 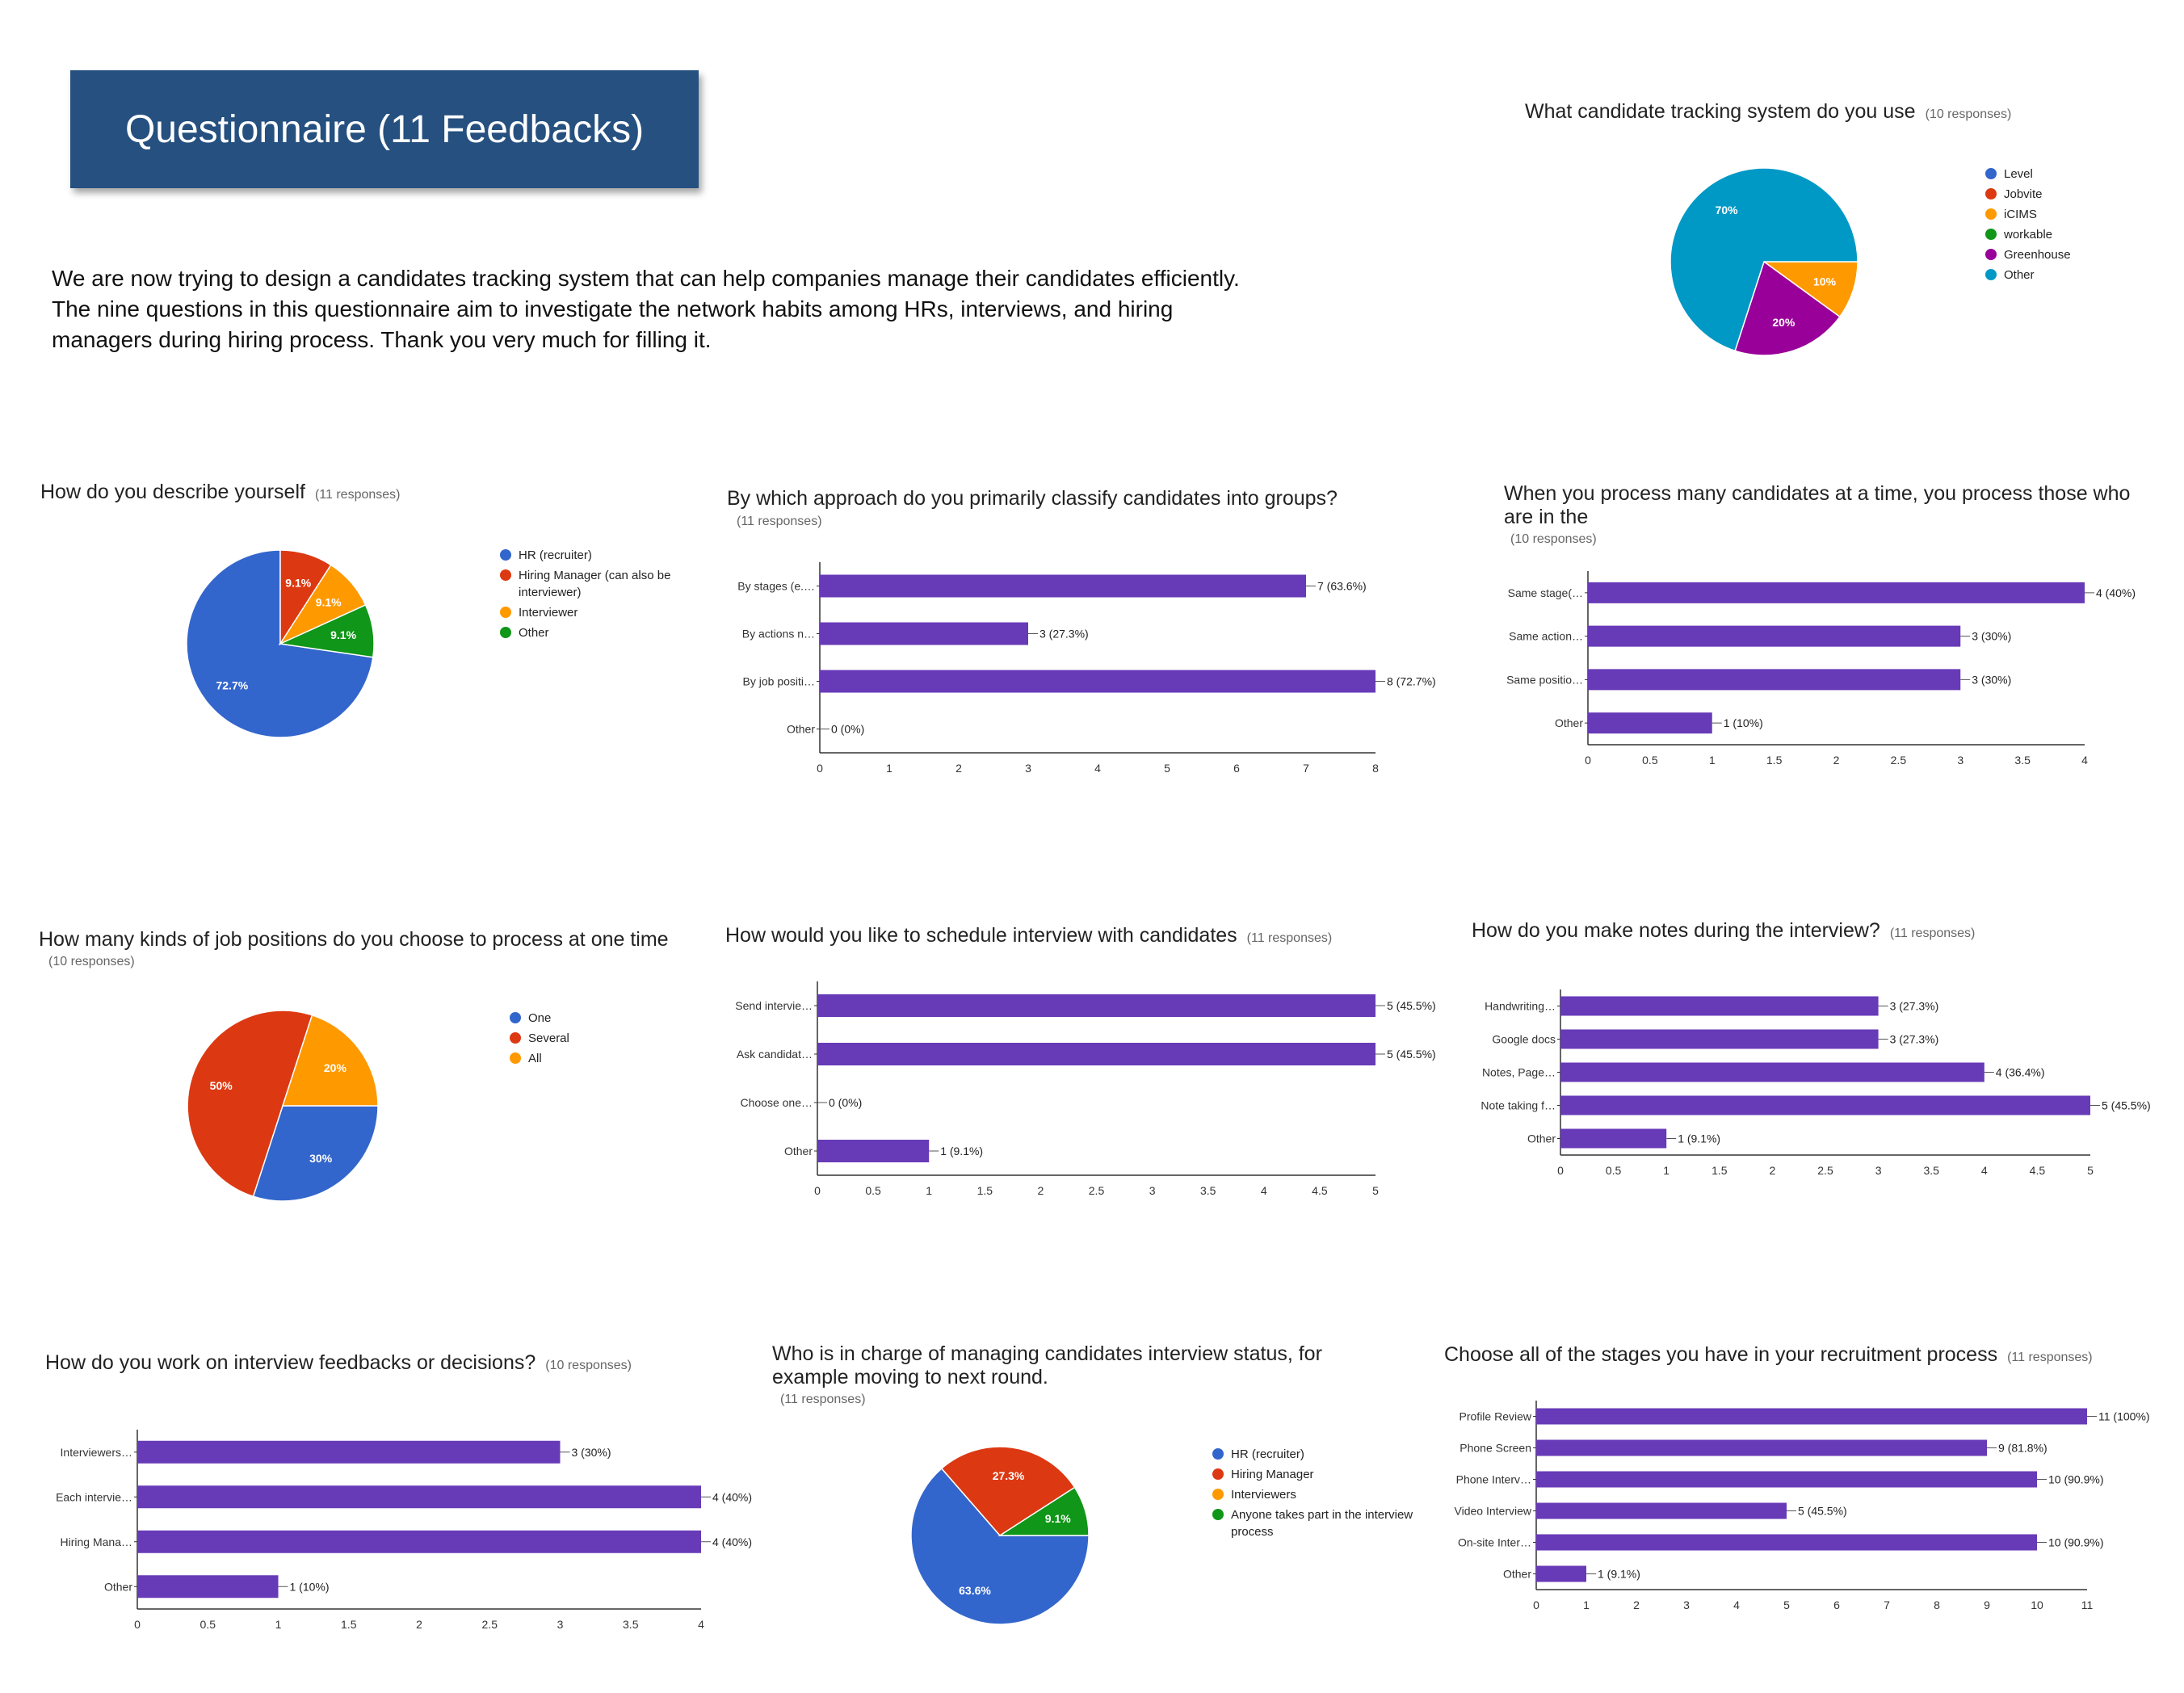 I want to click on legend-label: One, so click(x=539, y=1018).